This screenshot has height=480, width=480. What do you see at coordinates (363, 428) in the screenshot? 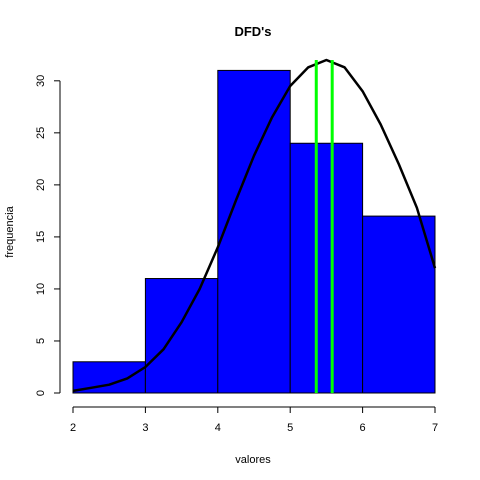
I see `x-tick-label: 6` at bounding box center [363, 428].